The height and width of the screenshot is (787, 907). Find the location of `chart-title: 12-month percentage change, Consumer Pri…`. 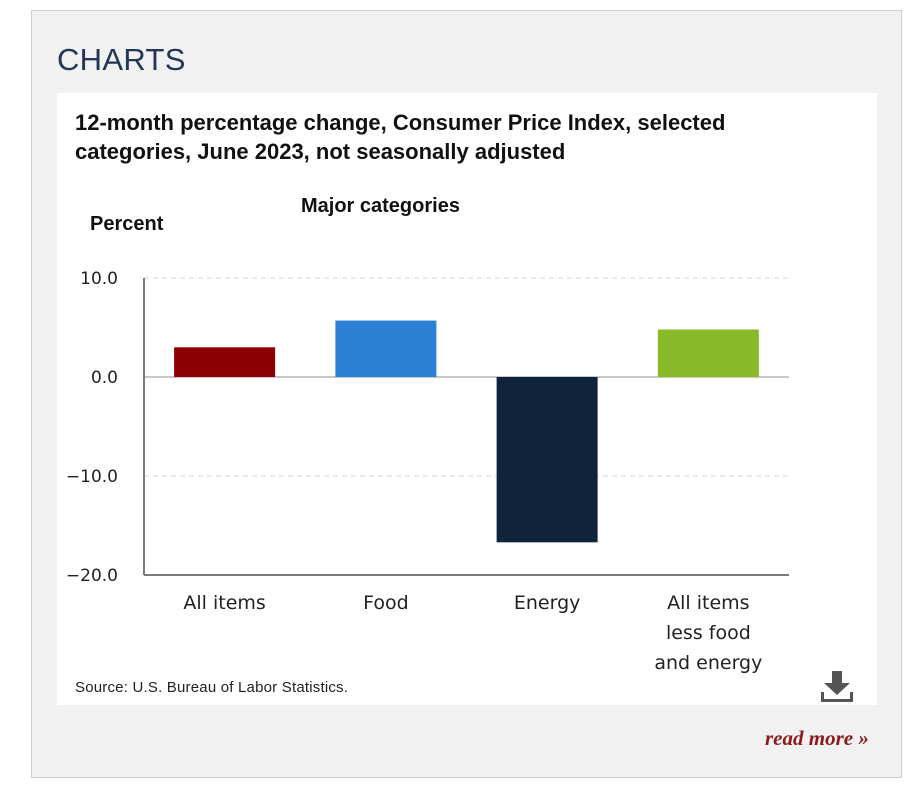

chart-title: 12-month percentage change, Consumer Pri… is located at coordinates (400, 137).